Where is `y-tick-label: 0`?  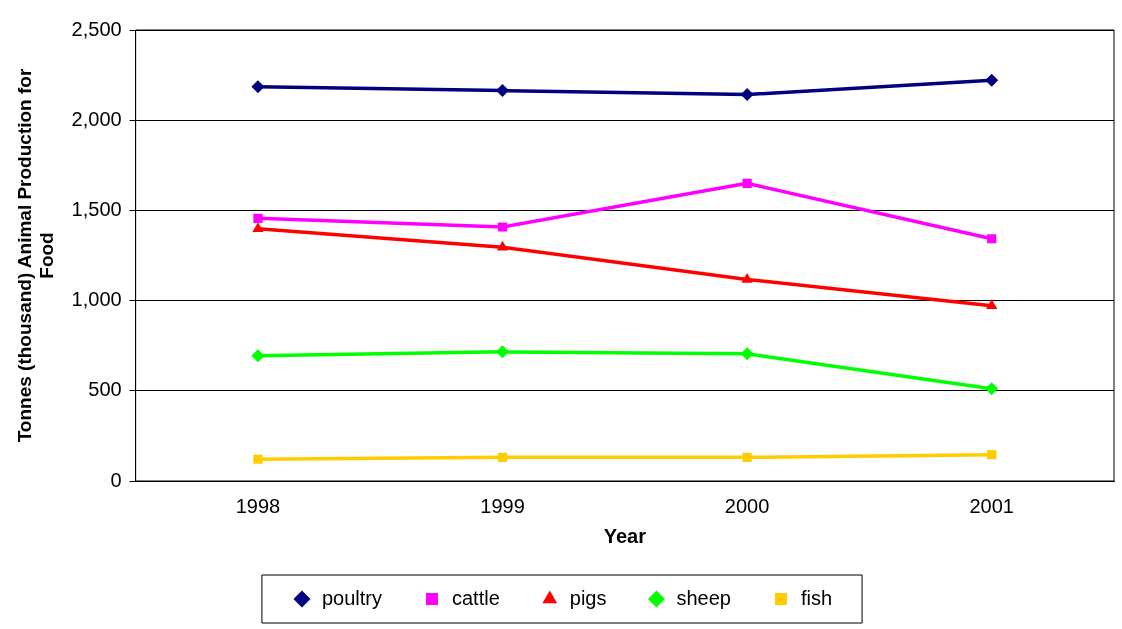
y-tick-label: 0 is located at coordinates (116, 479).